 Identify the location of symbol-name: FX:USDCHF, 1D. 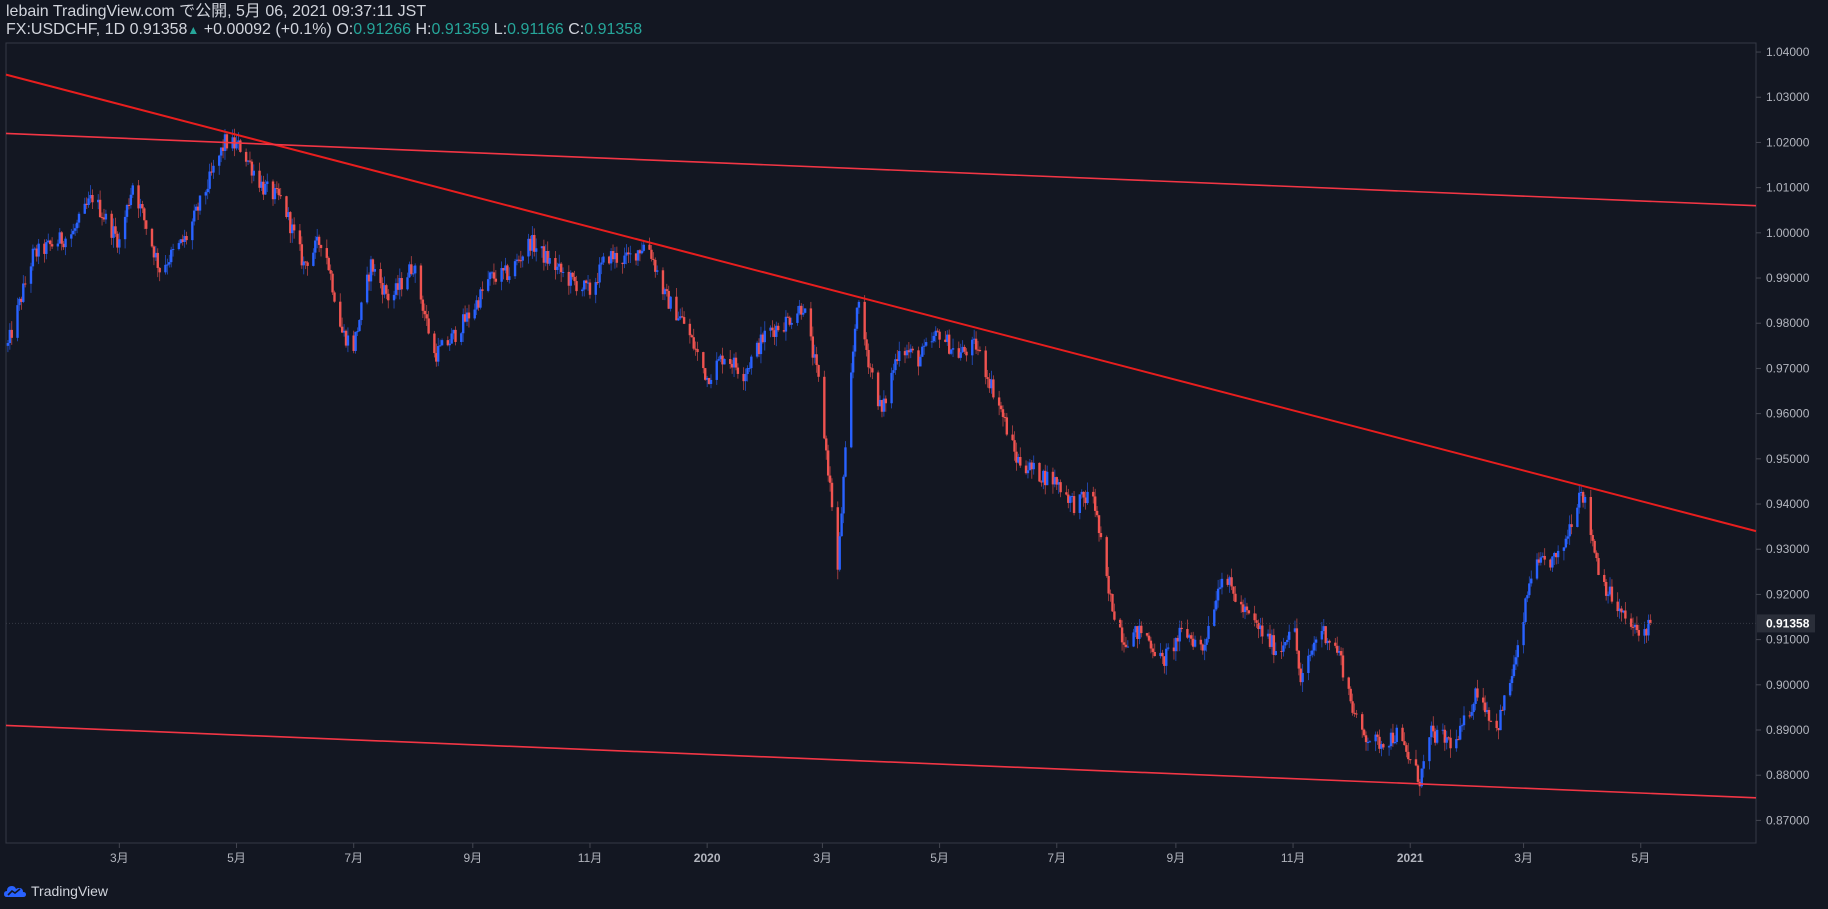
(66, 29).